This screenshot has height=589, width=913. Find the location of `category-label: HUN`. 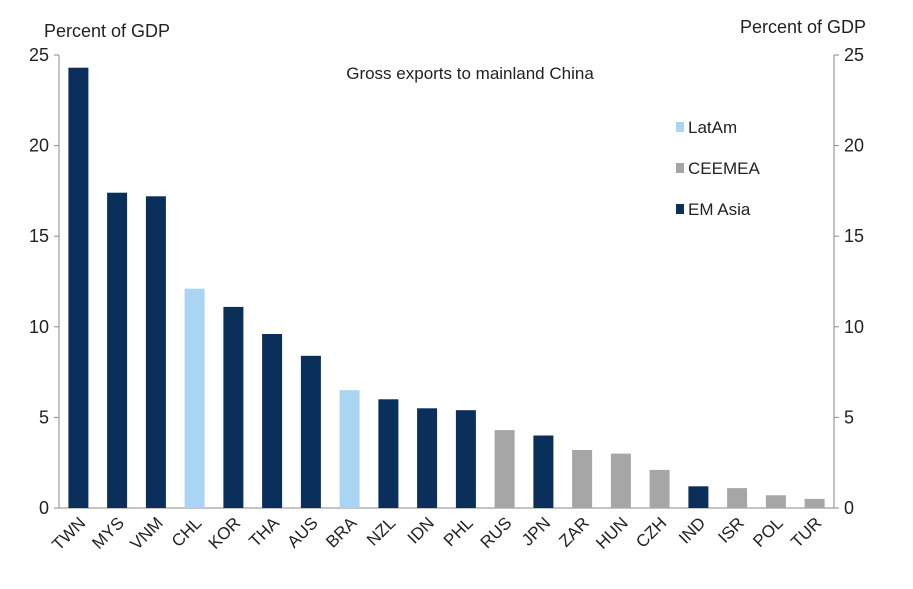

category-label: HUN is located at coordinates (611, 532).